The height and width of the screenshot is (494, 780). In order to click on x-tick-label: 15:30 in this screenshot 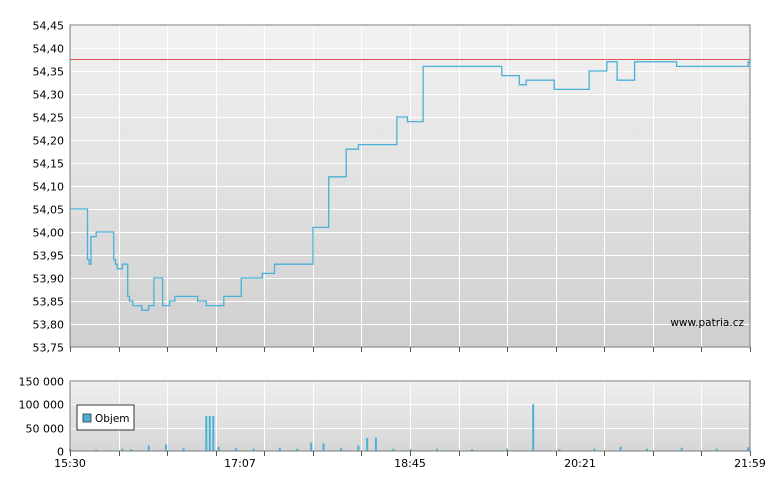, I will do `click(70, 463)`.